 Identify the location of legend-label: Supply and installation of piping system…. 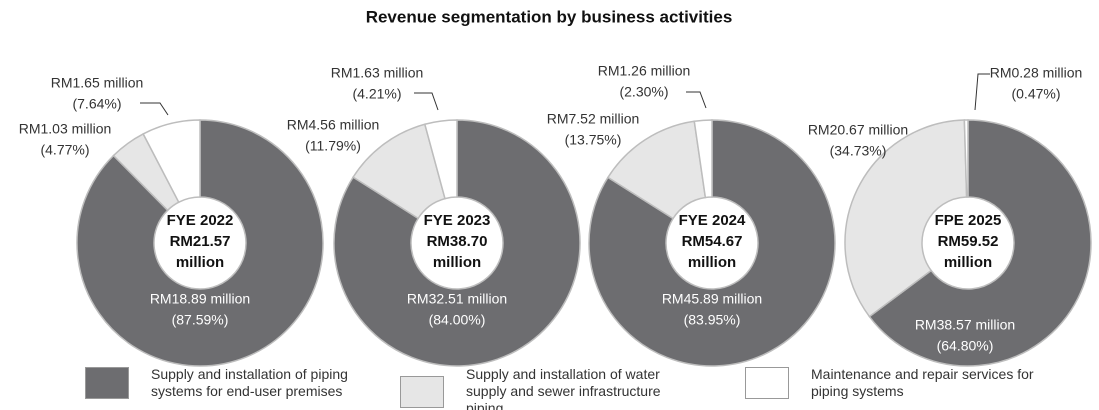
(249, 382).